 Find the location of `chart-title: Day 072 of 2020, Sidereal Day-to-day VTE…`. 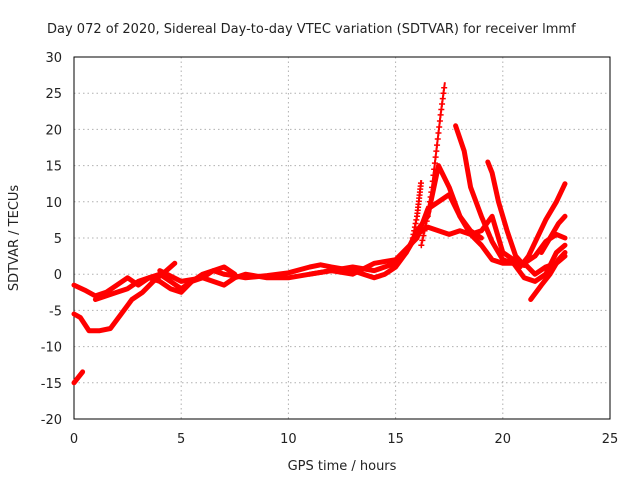

chart-title: Day 072 of 2020, Sidereal Day-to-day VTE… is located at coordinates (311, 29).